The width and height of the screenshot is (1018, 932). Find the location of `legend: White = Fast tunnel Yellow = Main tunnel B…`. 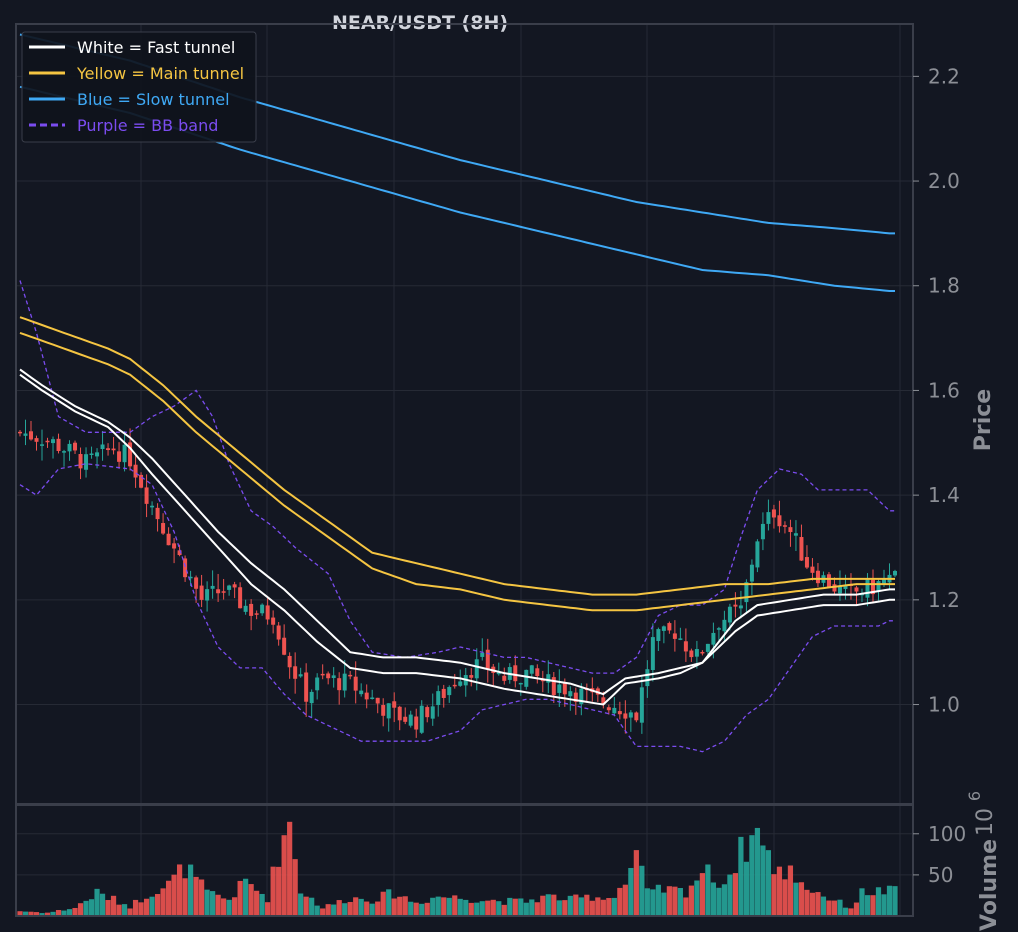

legend: White = Fast tunnel Yellow = Main tunnel B… is located at coordinates (139, 87).